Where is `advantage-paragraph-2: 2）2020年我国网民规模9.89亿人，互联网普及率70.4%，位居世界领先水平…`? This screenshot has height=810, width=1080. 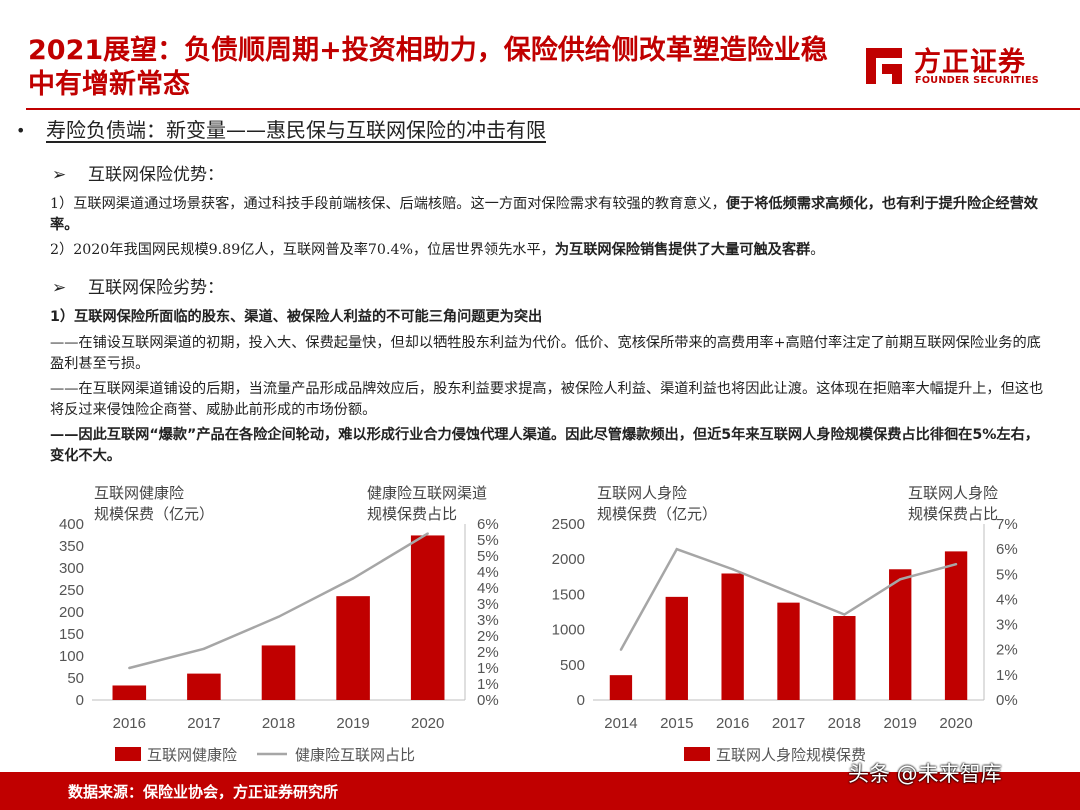 advantage-paragraph-2: 2）2020年我国网民规模9.89亿人，互联网普及率70.4%，位居世界领先水平… is located at coordinates (550, 250).